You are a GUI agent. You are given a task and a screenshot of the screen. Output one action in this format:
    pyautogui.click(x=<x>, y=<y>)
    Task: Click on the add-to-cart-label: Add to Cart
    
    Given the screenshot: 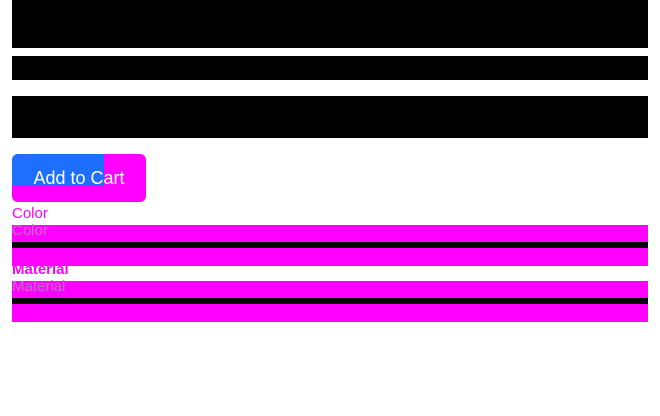 What is the action you would take?
    pyautogui.click(x=79, y=178)
    